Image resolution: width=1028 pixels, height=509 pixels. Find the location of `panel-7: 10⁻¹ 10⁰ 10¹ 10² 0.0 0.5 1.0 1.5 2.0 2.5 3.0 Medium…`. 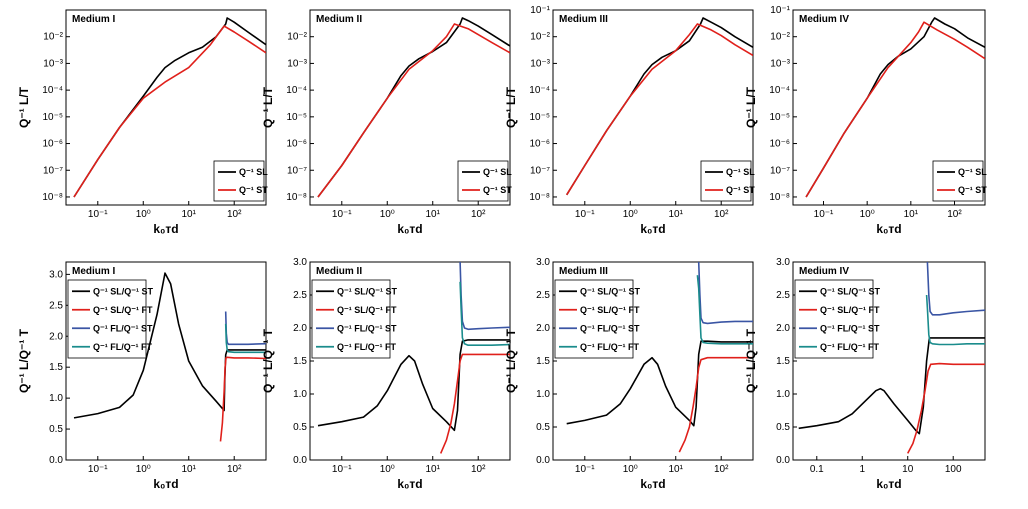

panel-7: 10⁻¹ 10⁰ 10¹ 10² 0.0 0.5 1.0 1.5 2.0 2.5 3.0 Medium… is located at coordinates (629, 374).